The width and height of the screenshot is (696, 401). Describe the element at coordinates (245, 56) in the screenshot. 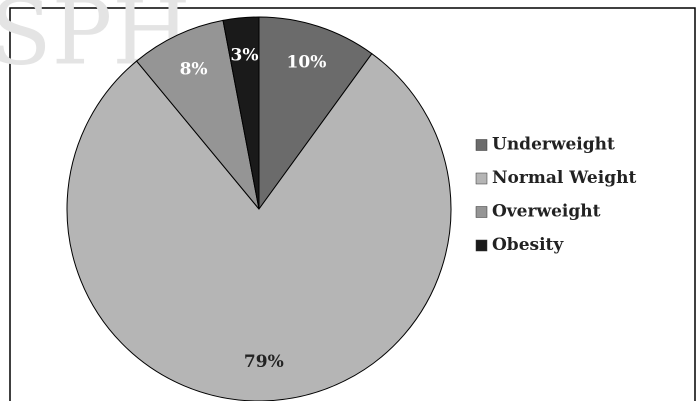

I see `data-label: 3%` at that location.